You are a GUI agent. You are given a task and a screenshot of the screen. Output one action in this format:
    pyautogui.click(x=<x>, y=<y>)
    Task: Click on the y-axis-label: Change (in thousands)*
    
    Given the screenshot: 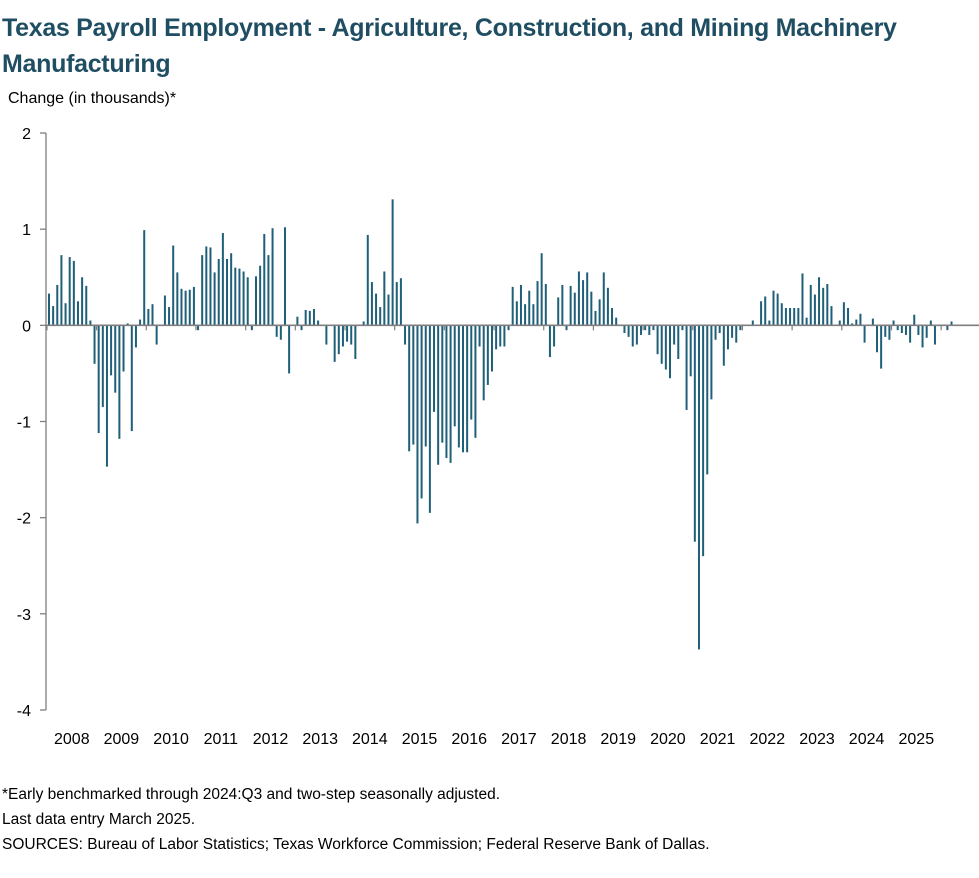 What is the action you would take?
    pyautogui.click(x=92, y=98)
    